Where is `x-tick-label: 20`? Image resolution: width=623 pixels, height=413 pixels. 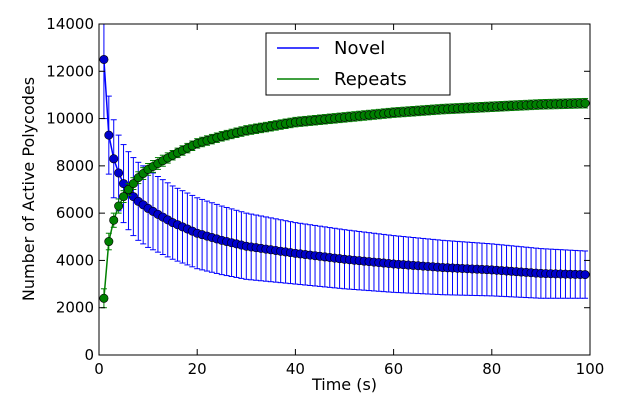
x-tick-label: 20 is located at coordinates (197, 369).